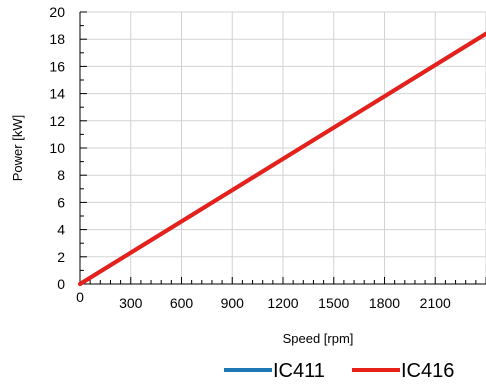  I want to click on y-tick-label: 4, so click(61, 230).